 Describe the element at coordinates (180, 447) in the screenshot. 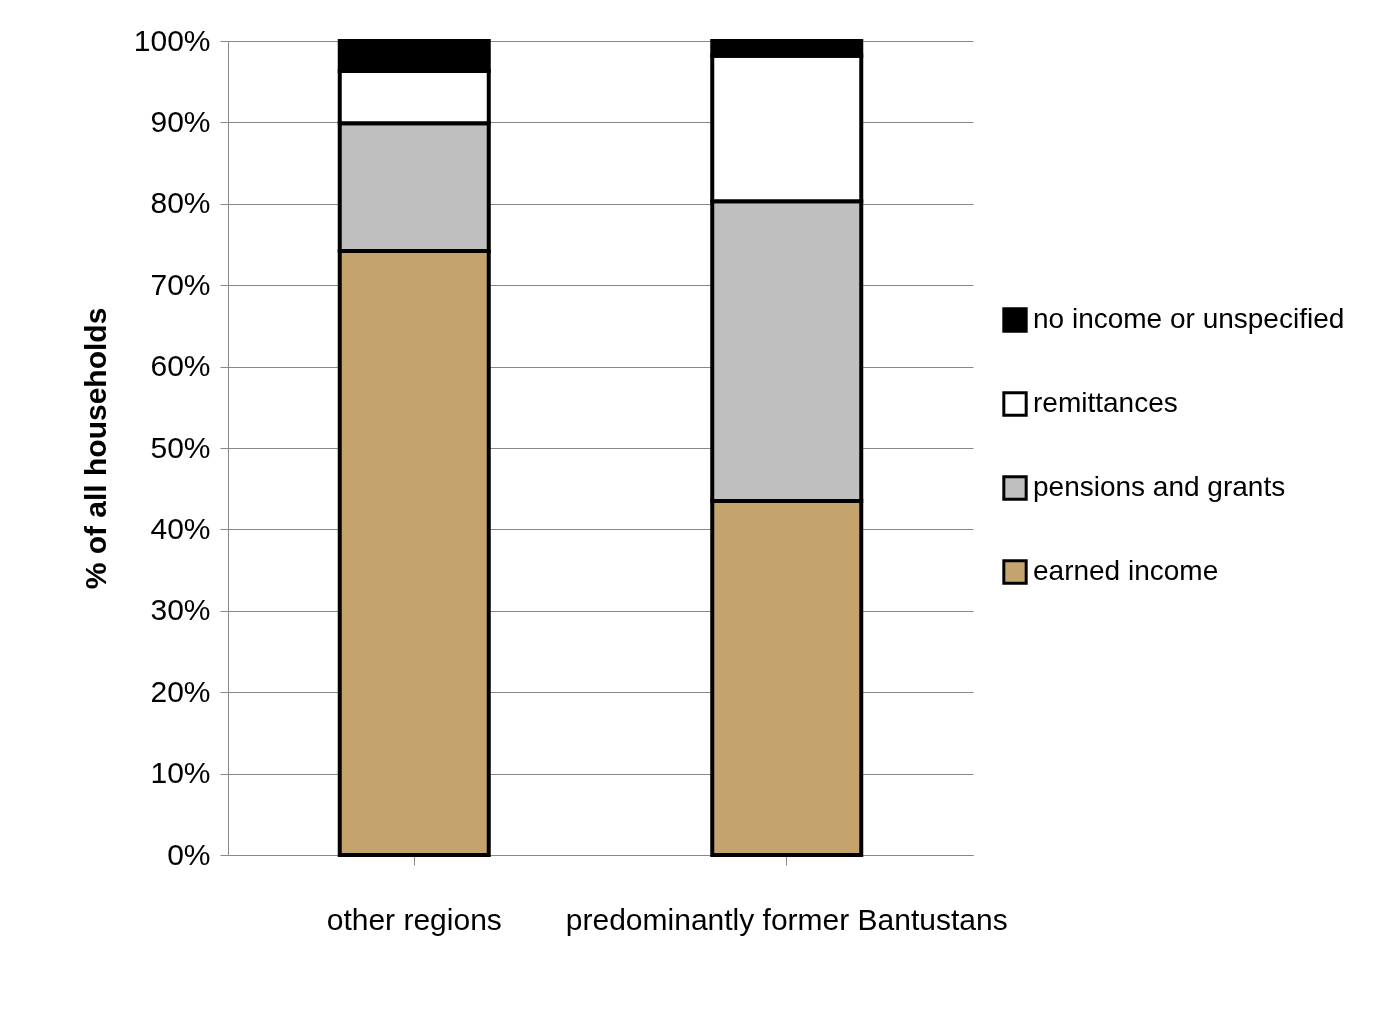

I see `y-tick-label: 50%` at that location.